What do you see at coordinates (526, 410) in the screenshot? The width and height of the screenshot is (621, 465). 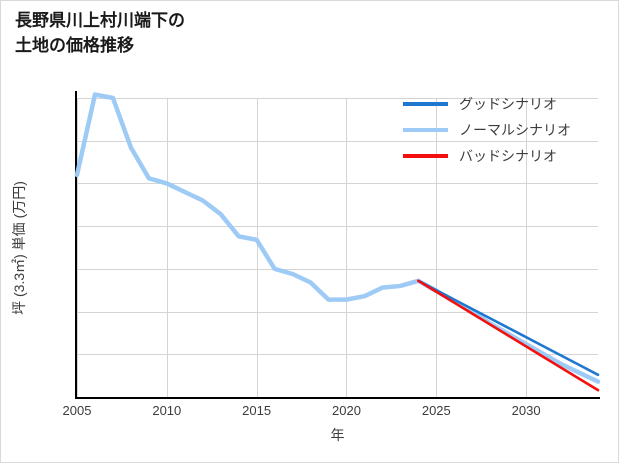 I see `x-axis-tick-label: 2030` at bounding box center [526, 410].